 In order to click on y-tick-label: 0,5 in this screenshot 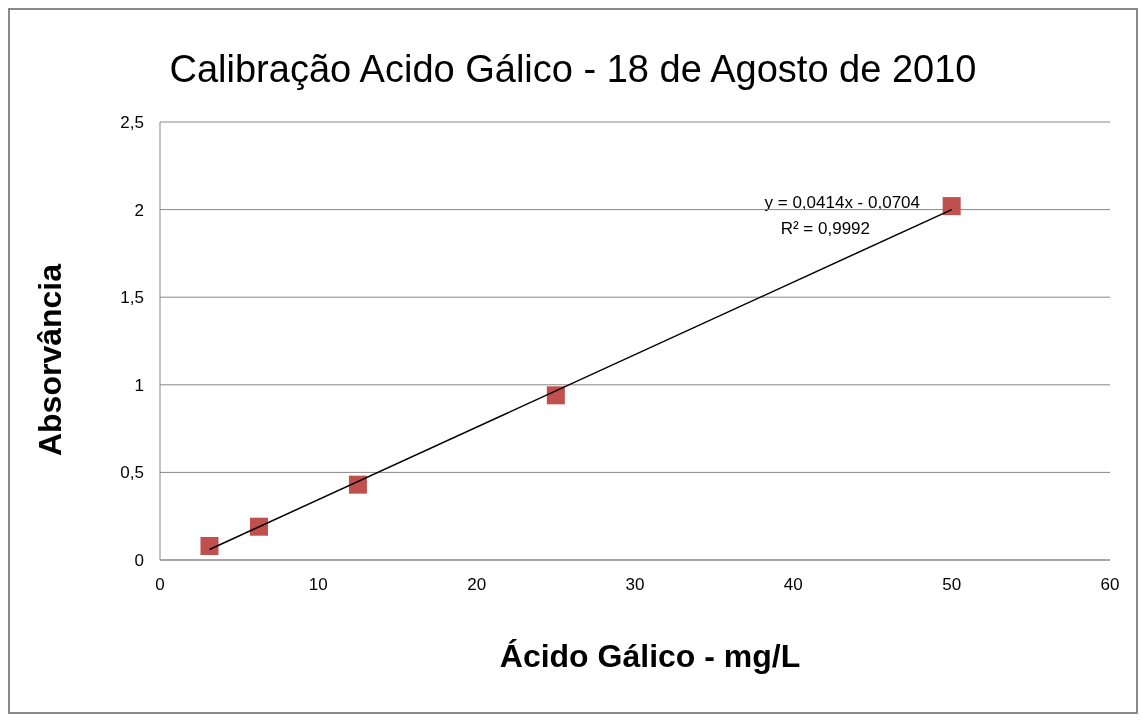, I will do `click(132, 473)`.